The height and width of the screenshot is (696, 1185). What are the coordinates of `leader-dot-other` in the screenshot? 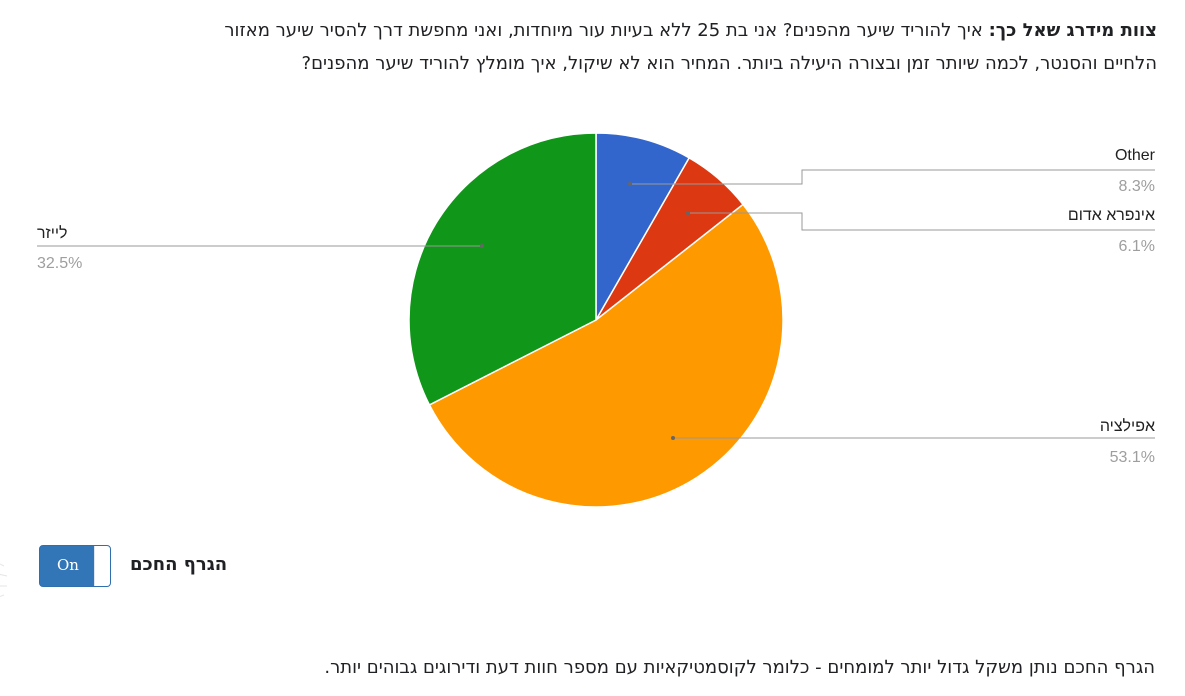 It's located at (630, 184).